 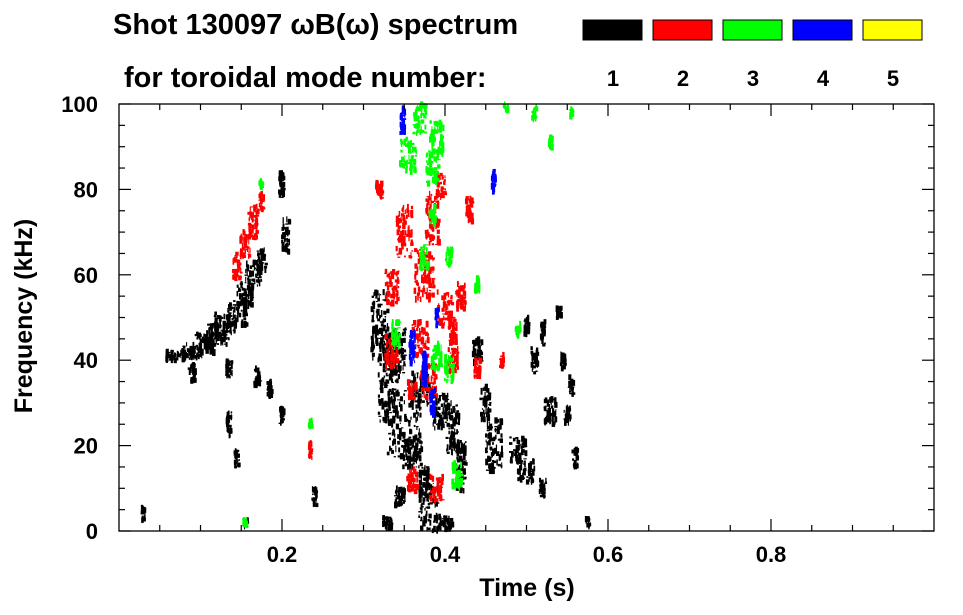 I want to click on y-tick-label: 60, so click(x=86, y=275).